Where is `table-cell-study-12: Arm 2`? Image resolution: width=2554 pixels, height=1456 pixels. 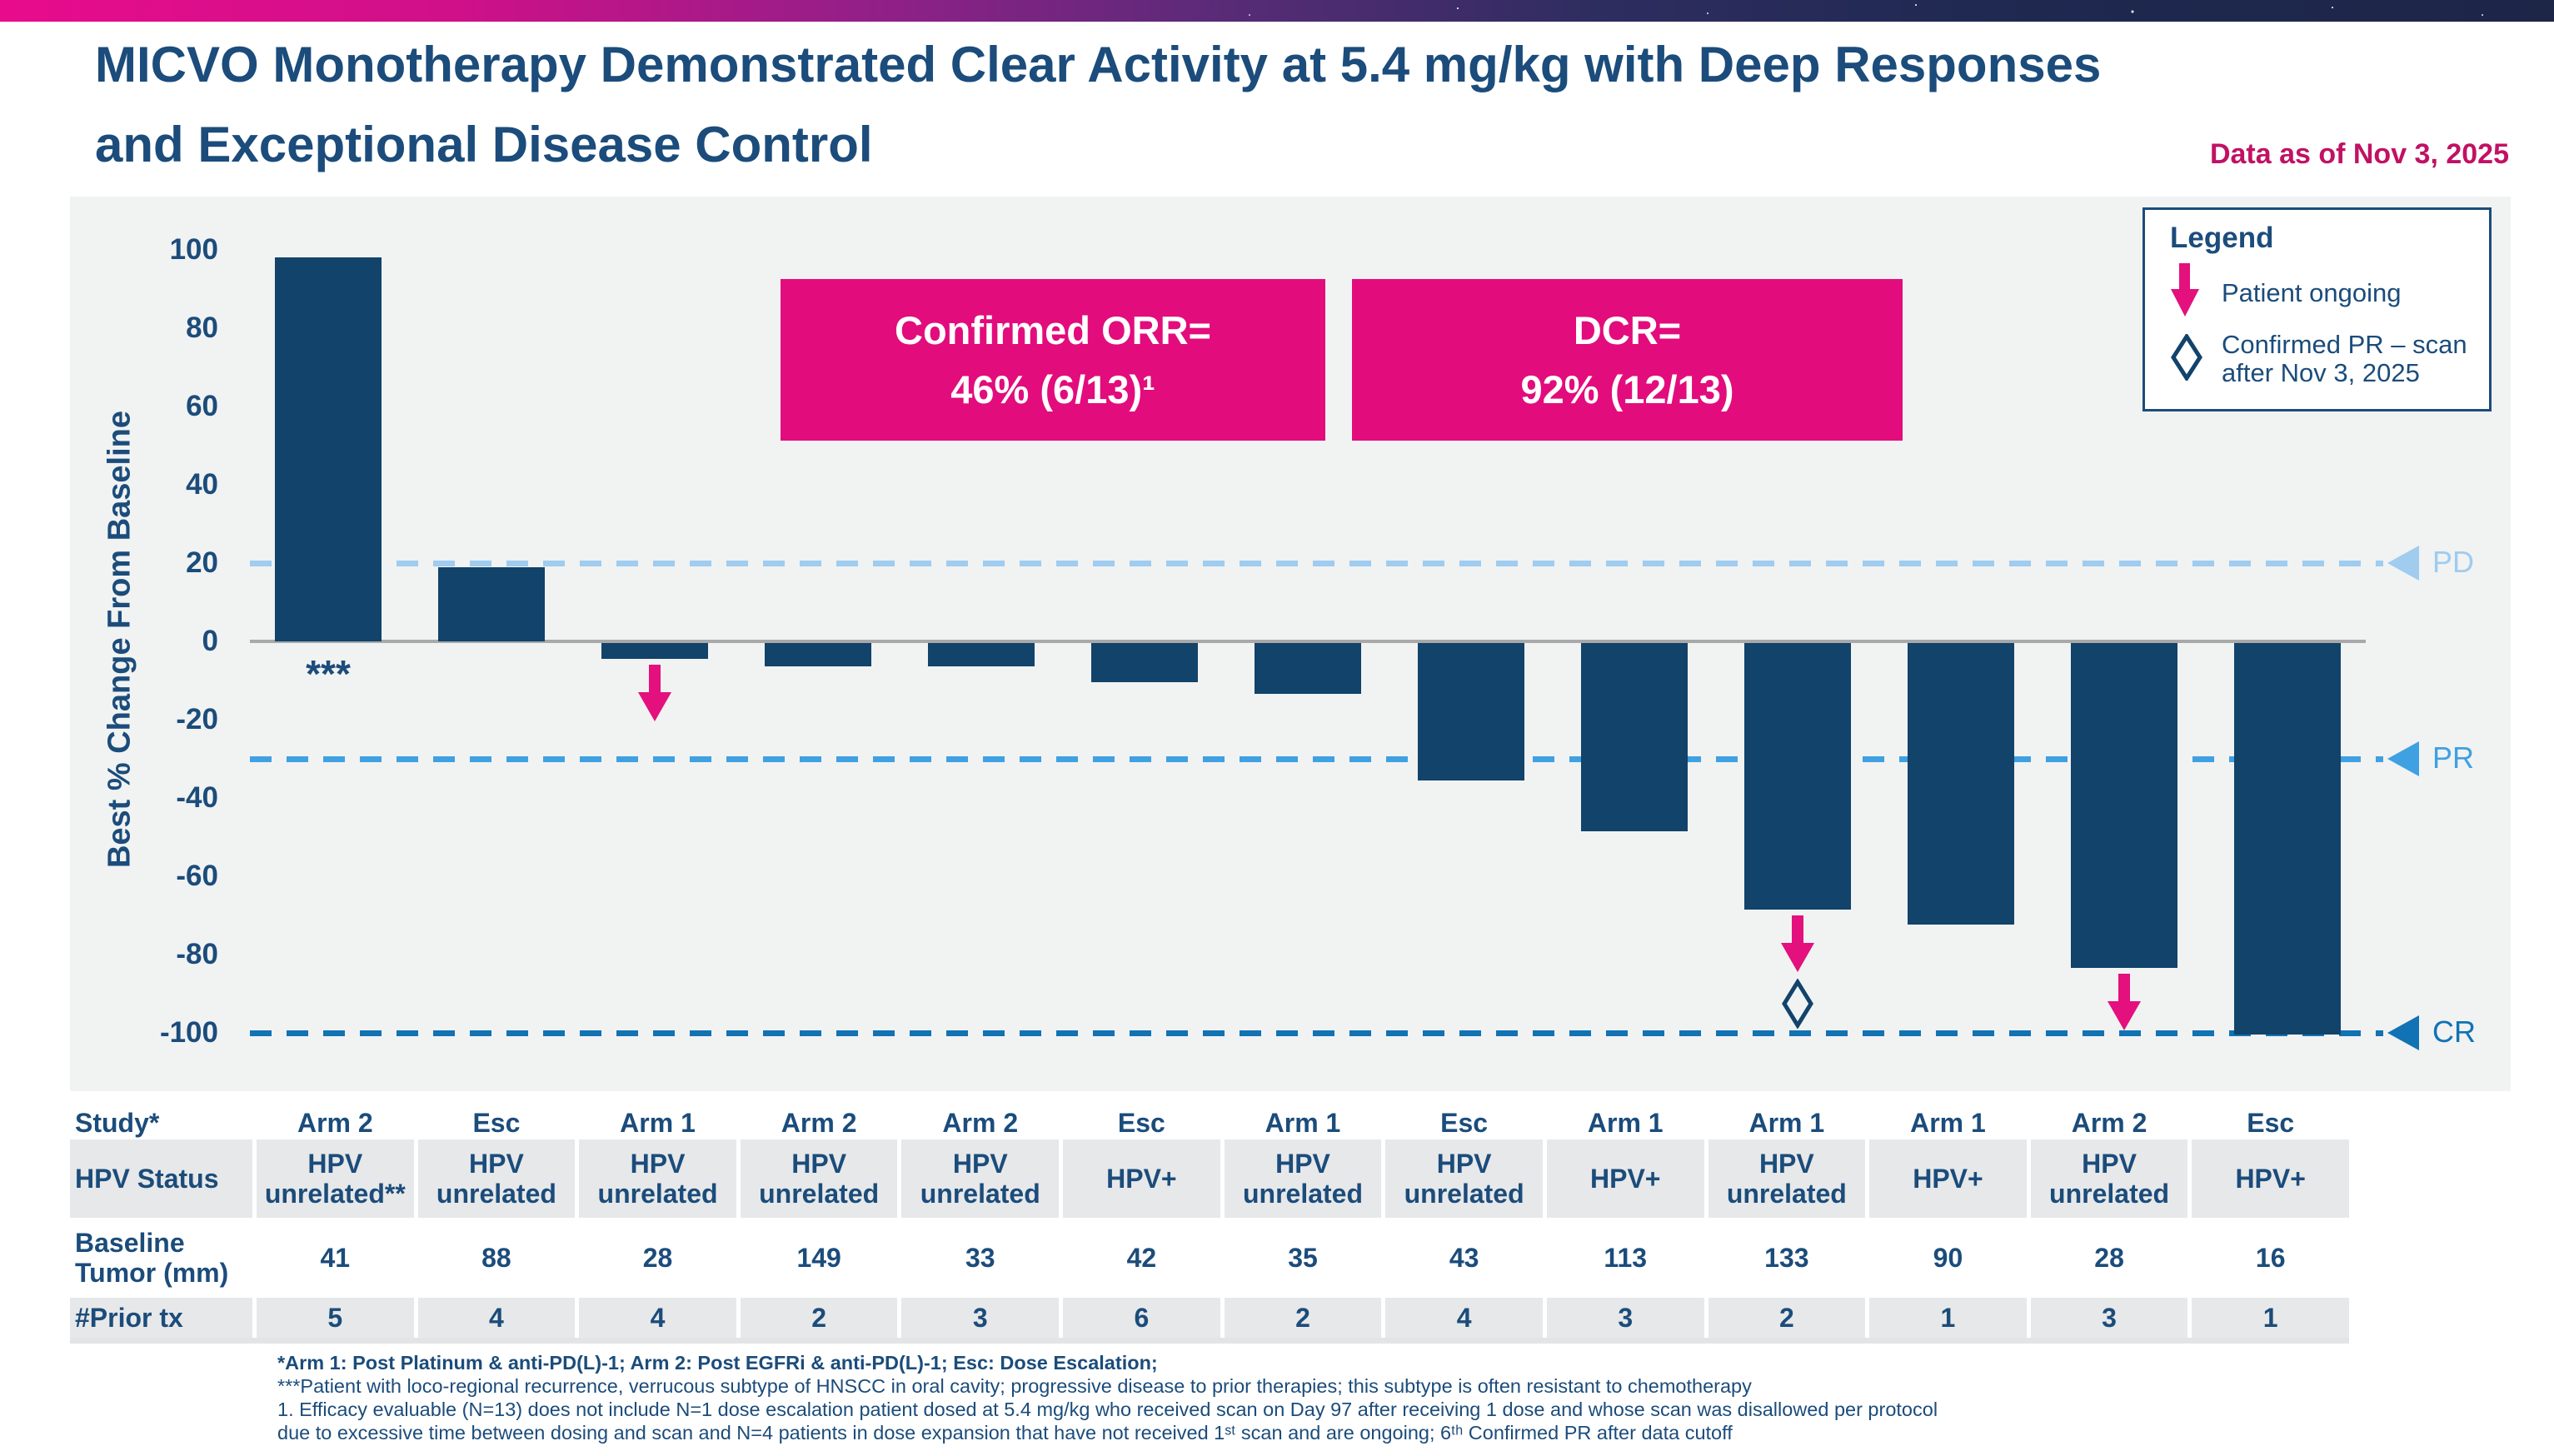 table-cell-study-12: Arm 2 is located at coordinates (2109, 1123).